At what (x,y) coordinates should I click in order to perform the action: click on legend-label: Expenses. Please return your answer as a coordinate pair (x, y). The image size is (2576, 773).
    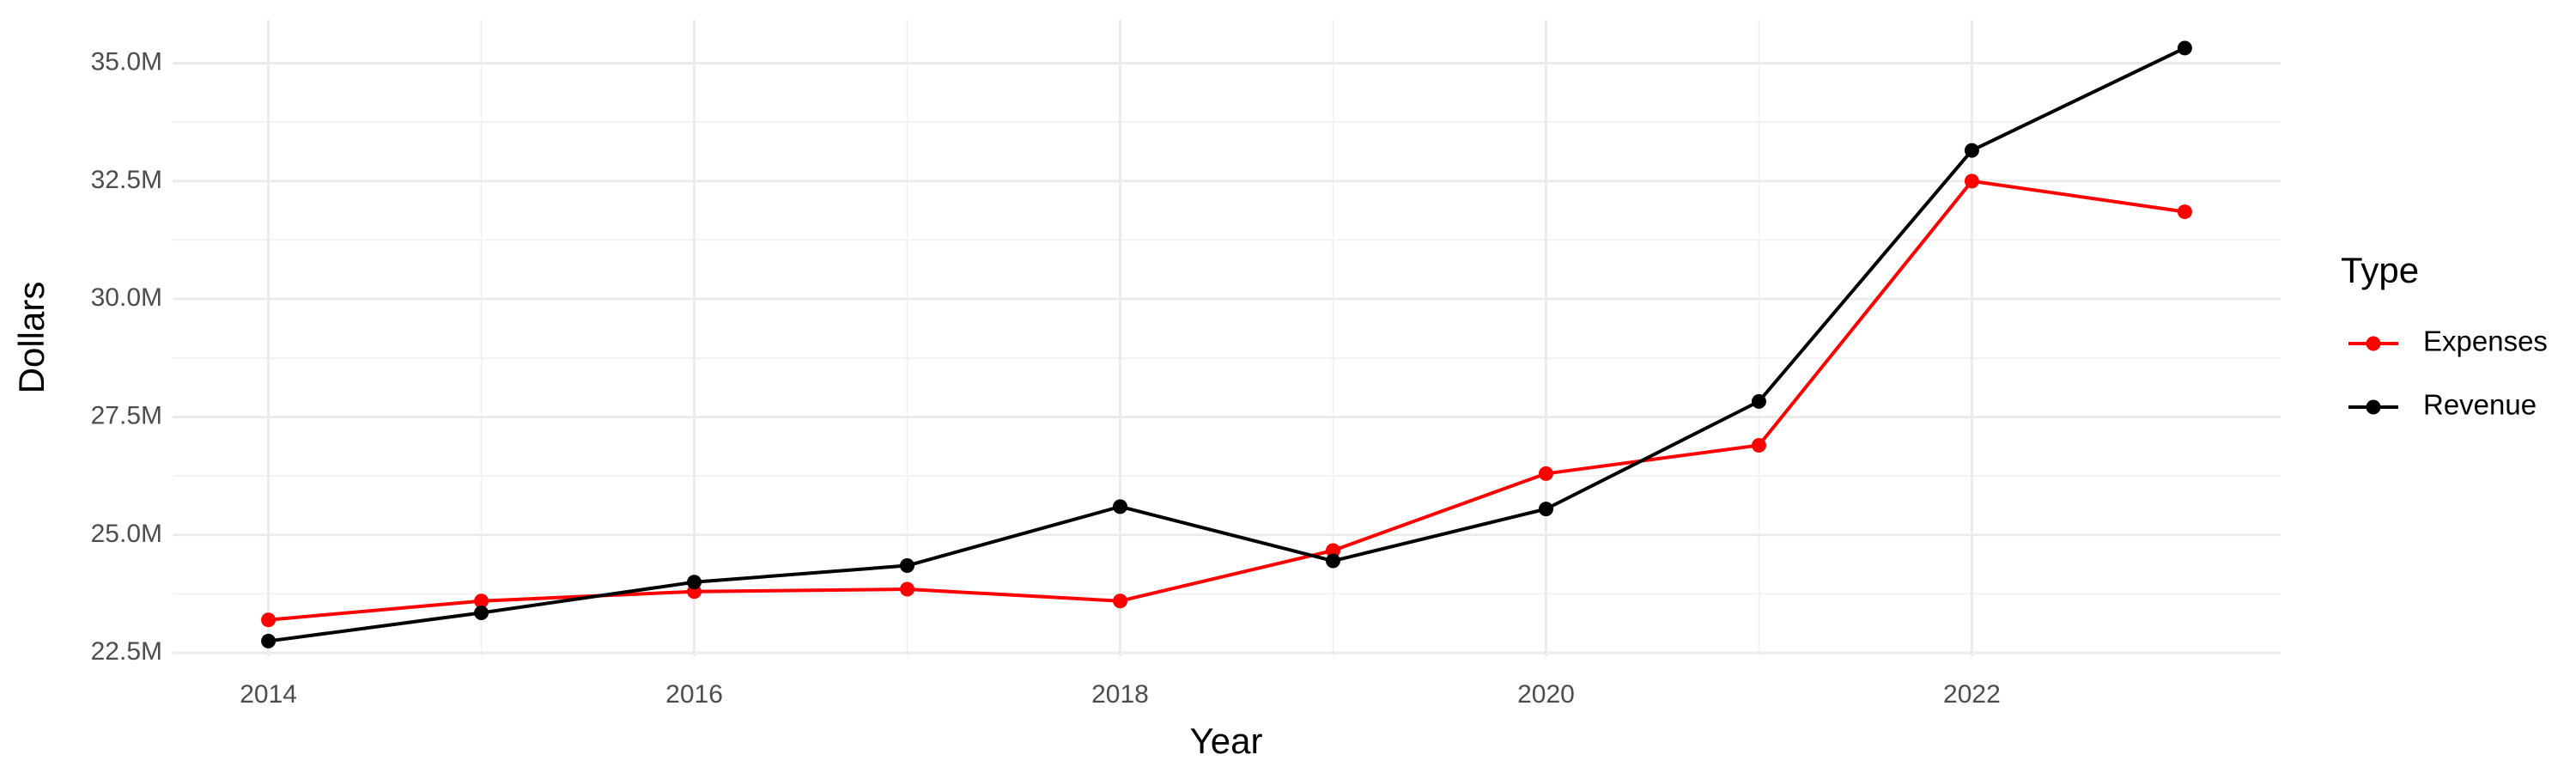
    Looking at the image, I should click on (2485, 341).